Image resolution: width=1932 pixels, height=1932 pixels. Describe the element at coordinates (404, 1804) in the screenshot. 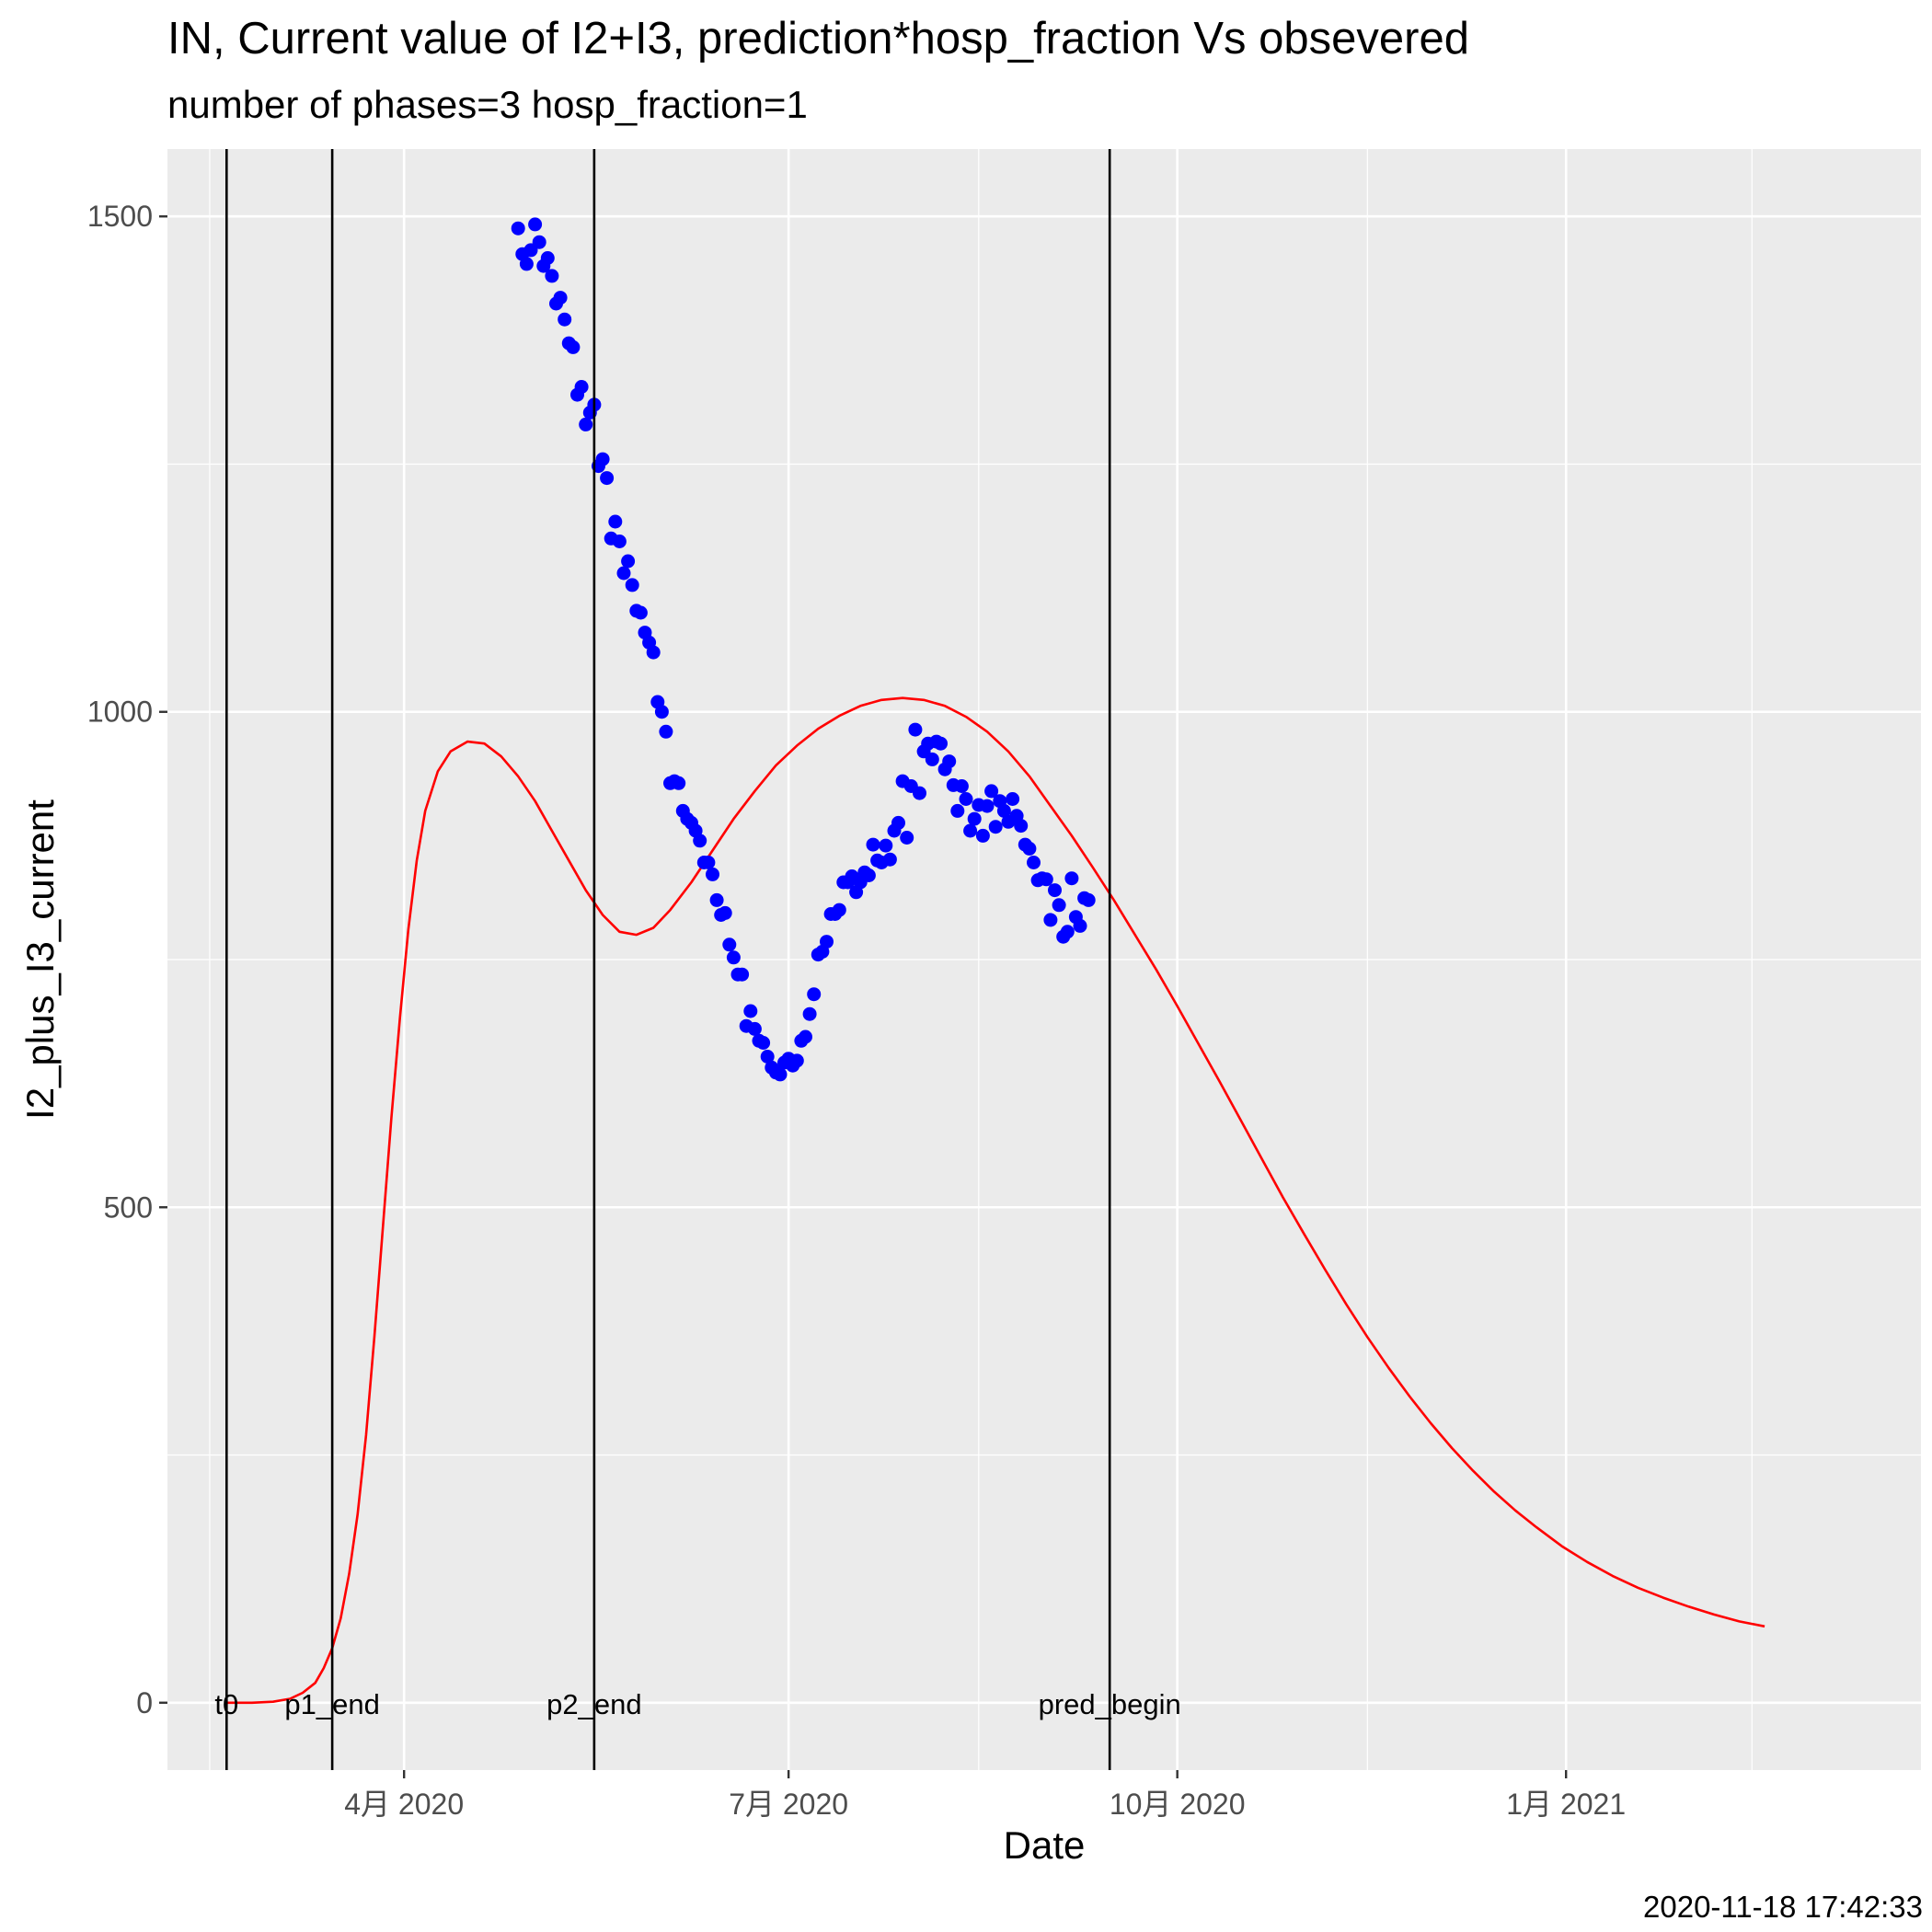

I see `x-tick-label: 4月 2020` at that location.